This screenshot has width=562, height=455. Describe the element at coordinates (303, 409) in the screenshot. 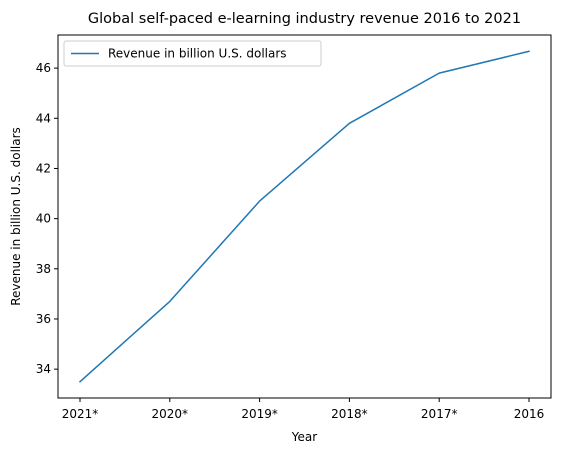

I see `x-axis: 2021* 2020* 2019* 2018* 2017* 2016` at that location.